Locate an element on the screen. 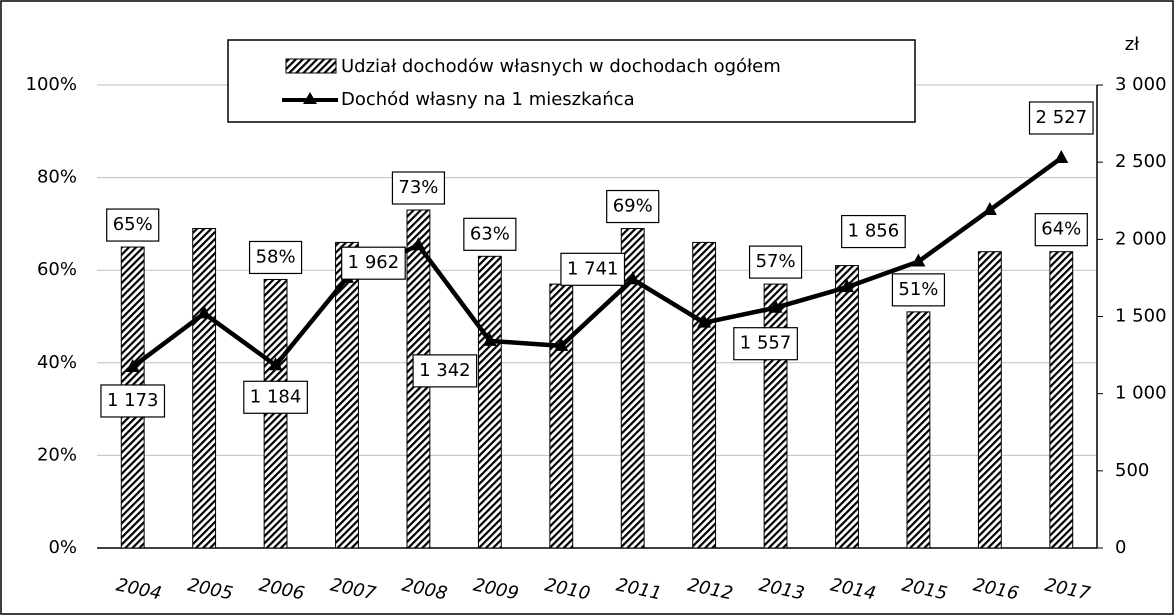  y-tick-label: 0% is located at coordinates (62, 547).